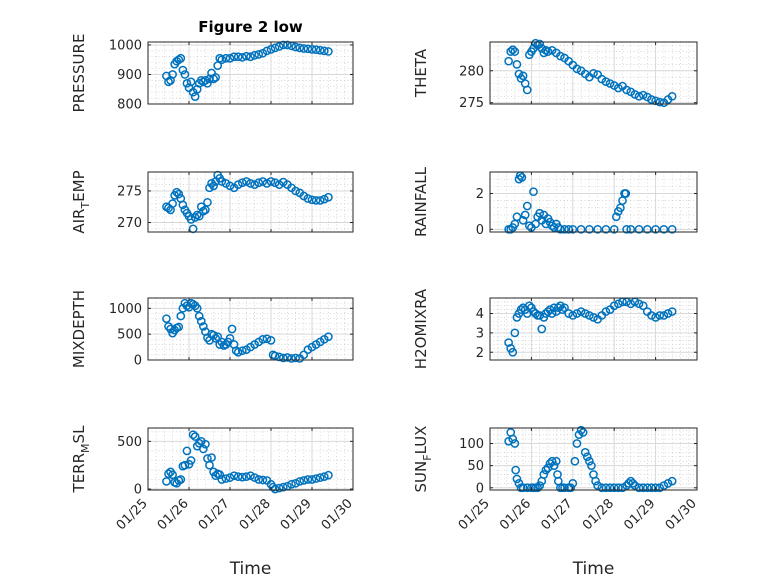 The image size is (778, 583). I want to click on y-axis-label: MIXDEPTH, so click(79, 329).